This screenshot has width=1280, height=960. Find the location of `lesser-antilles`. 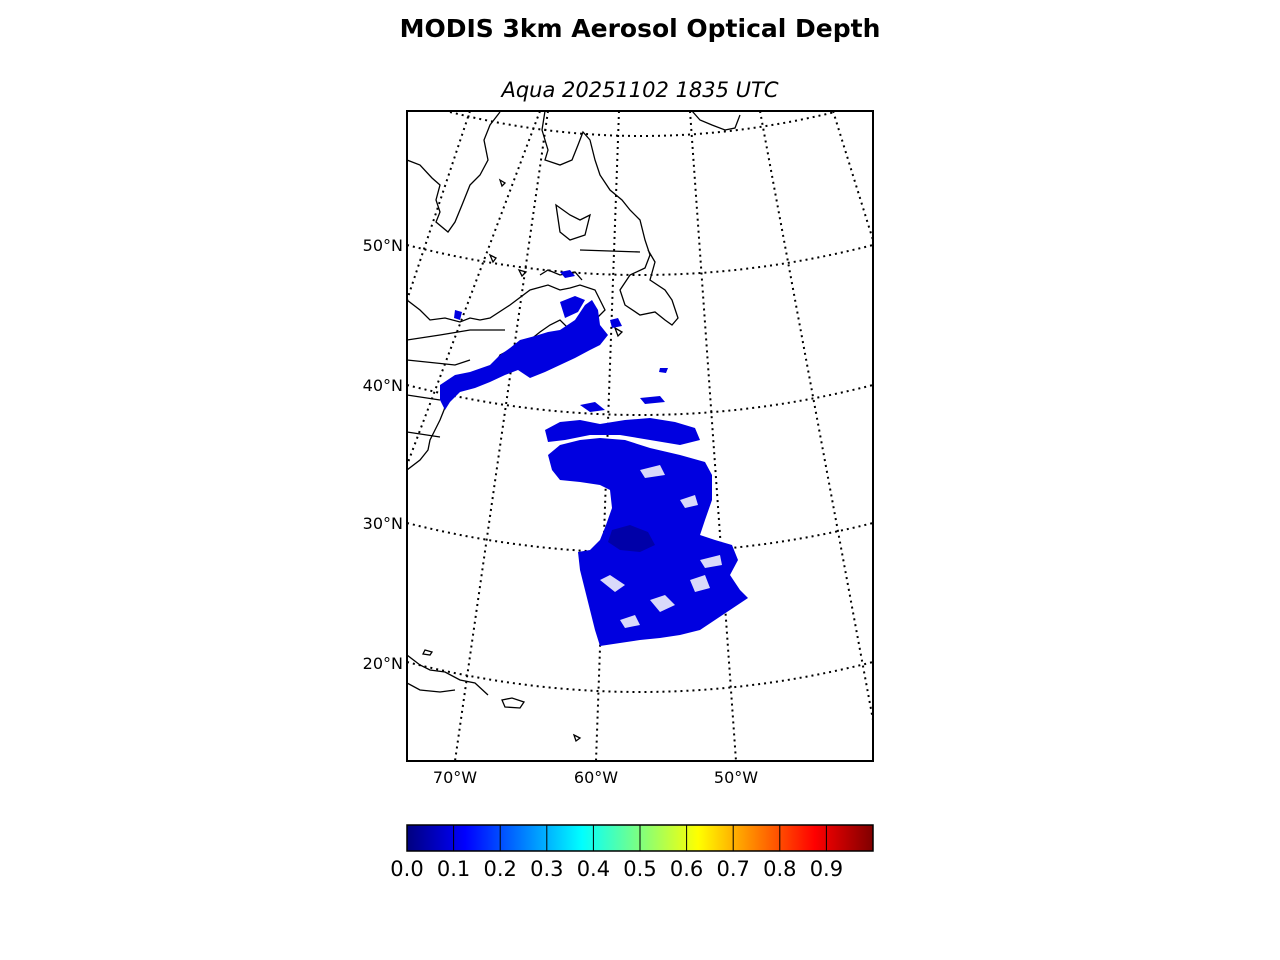

lesser-antilles is located at coordinates (577, 738).